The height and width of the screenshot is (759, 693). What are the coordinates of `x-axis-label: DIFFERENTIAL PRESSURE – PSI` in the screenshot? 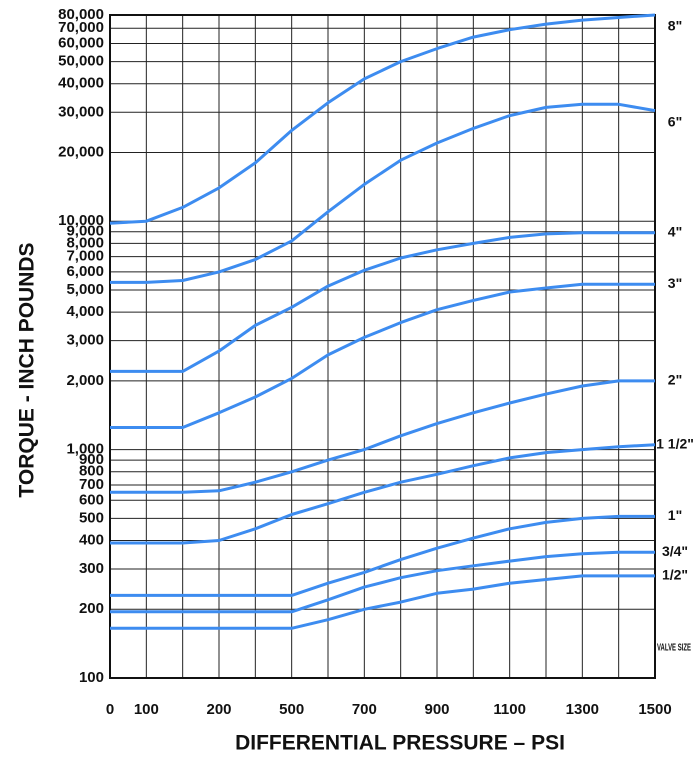 It's located at (400, 743).